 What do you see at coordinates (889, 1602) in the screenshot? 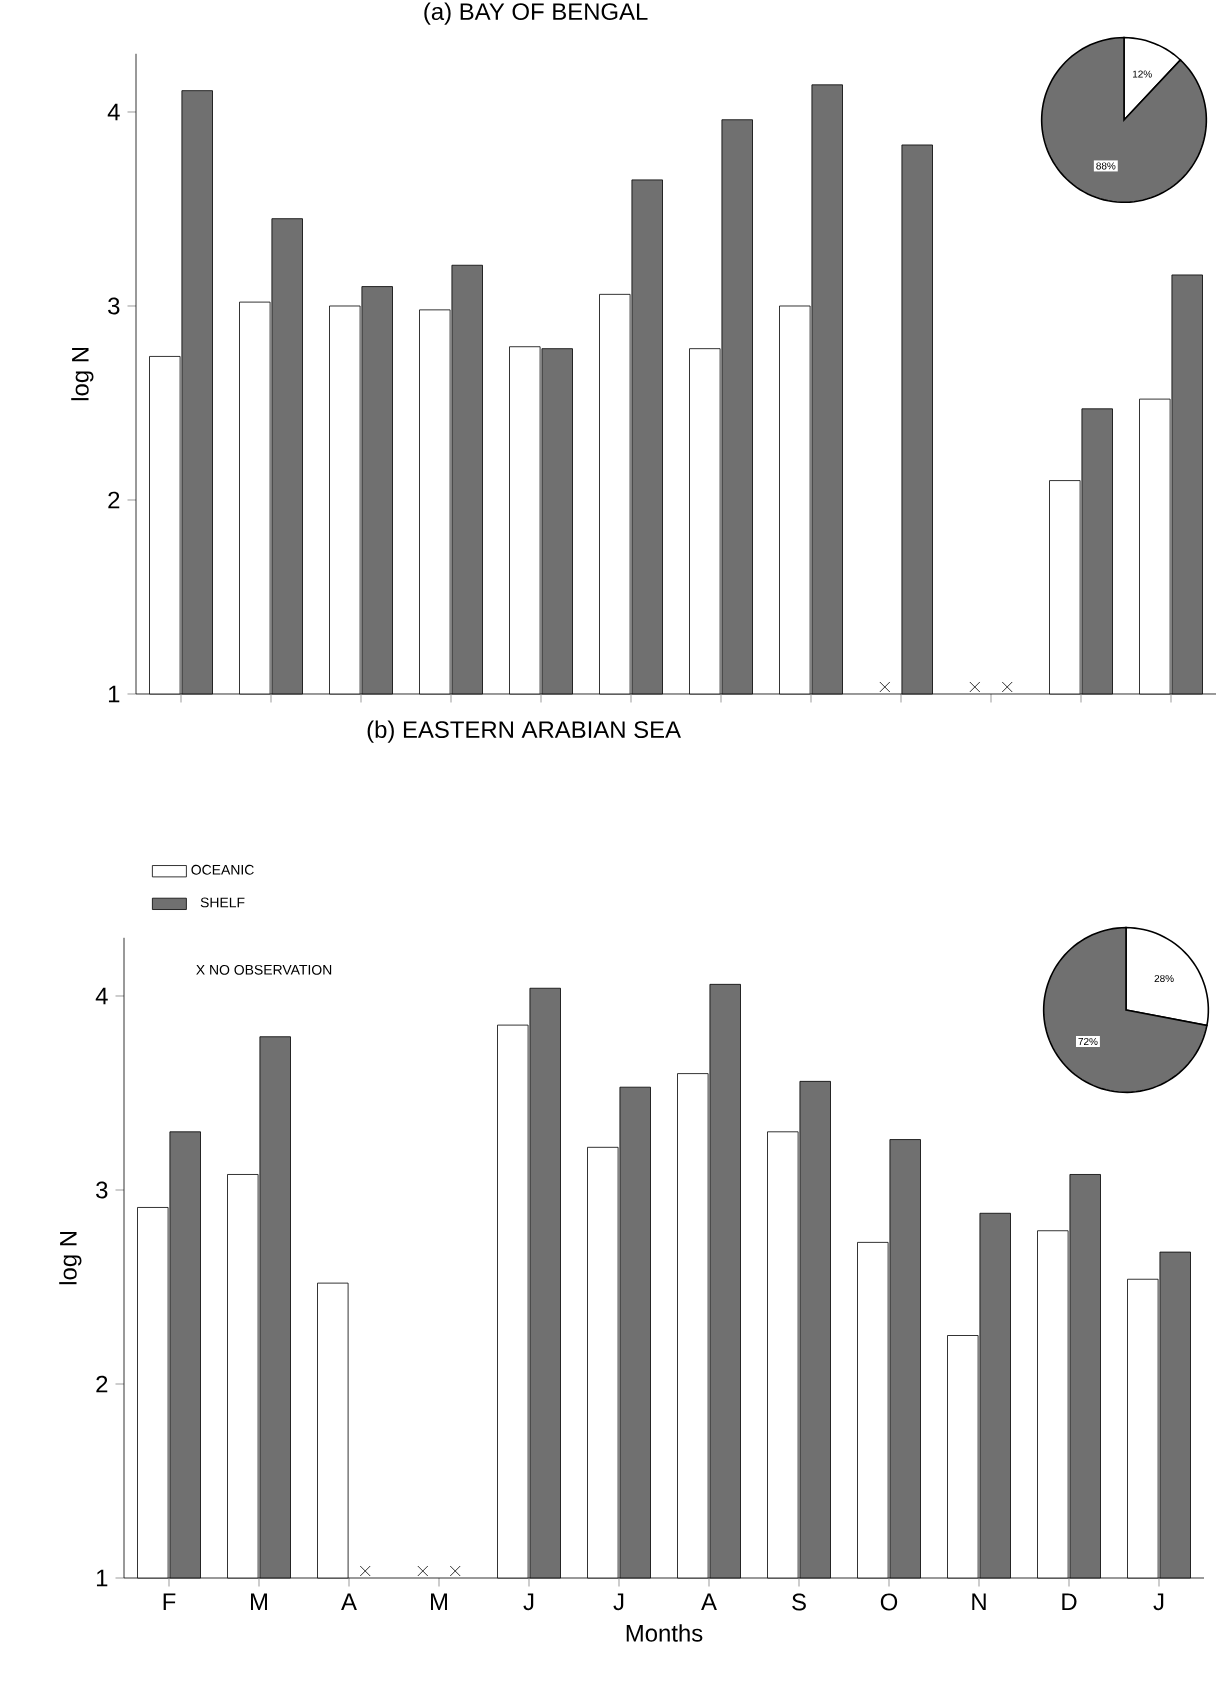
I see `x-tick-label: O` at bounding box center [889, 1602].